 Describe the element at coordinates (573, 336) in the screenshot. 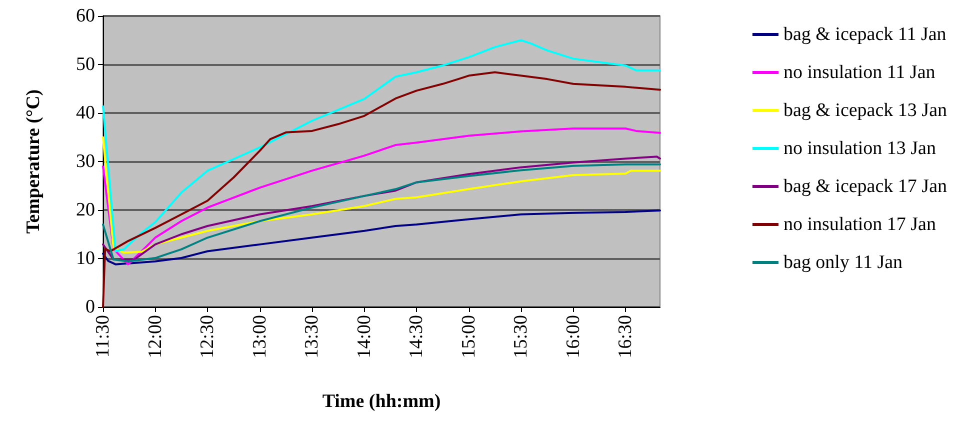

I see `x-tick-label: 16:00` at that location.